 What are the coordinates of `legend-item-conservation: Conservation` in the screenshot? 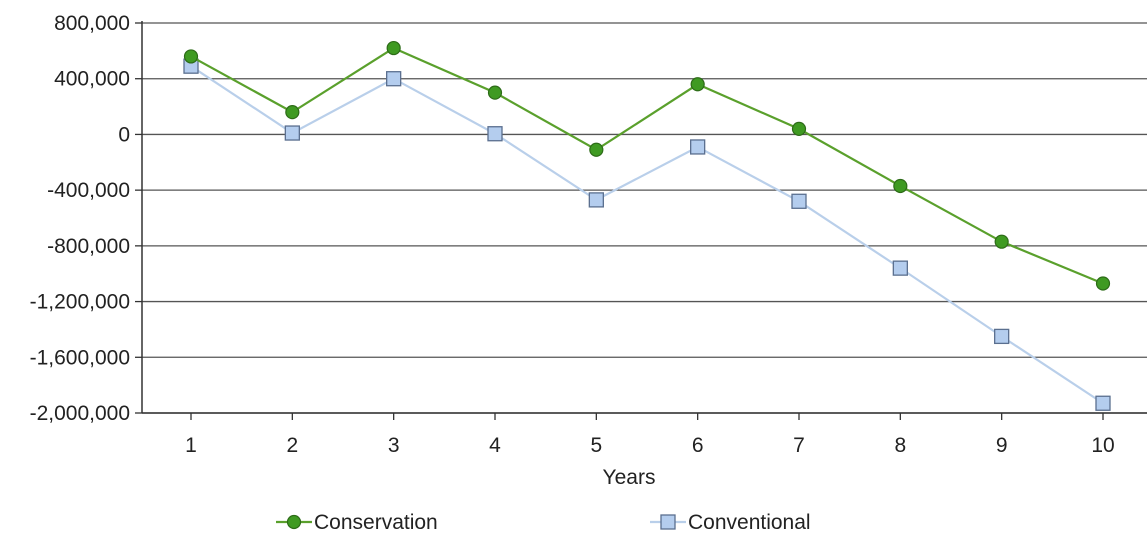 It's located at (357, 522).